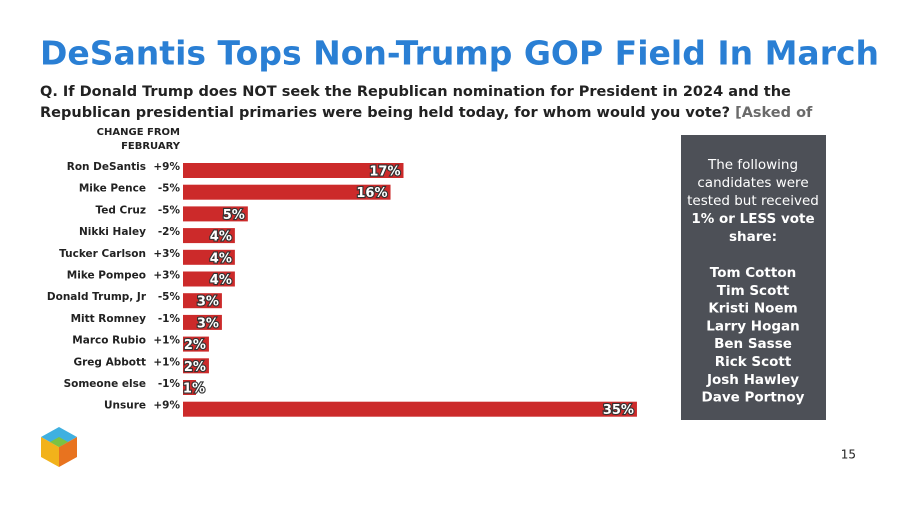 This screenshot has width=900, height=507. I want to click on change-header: FEBRUARY, so click(151, 146).